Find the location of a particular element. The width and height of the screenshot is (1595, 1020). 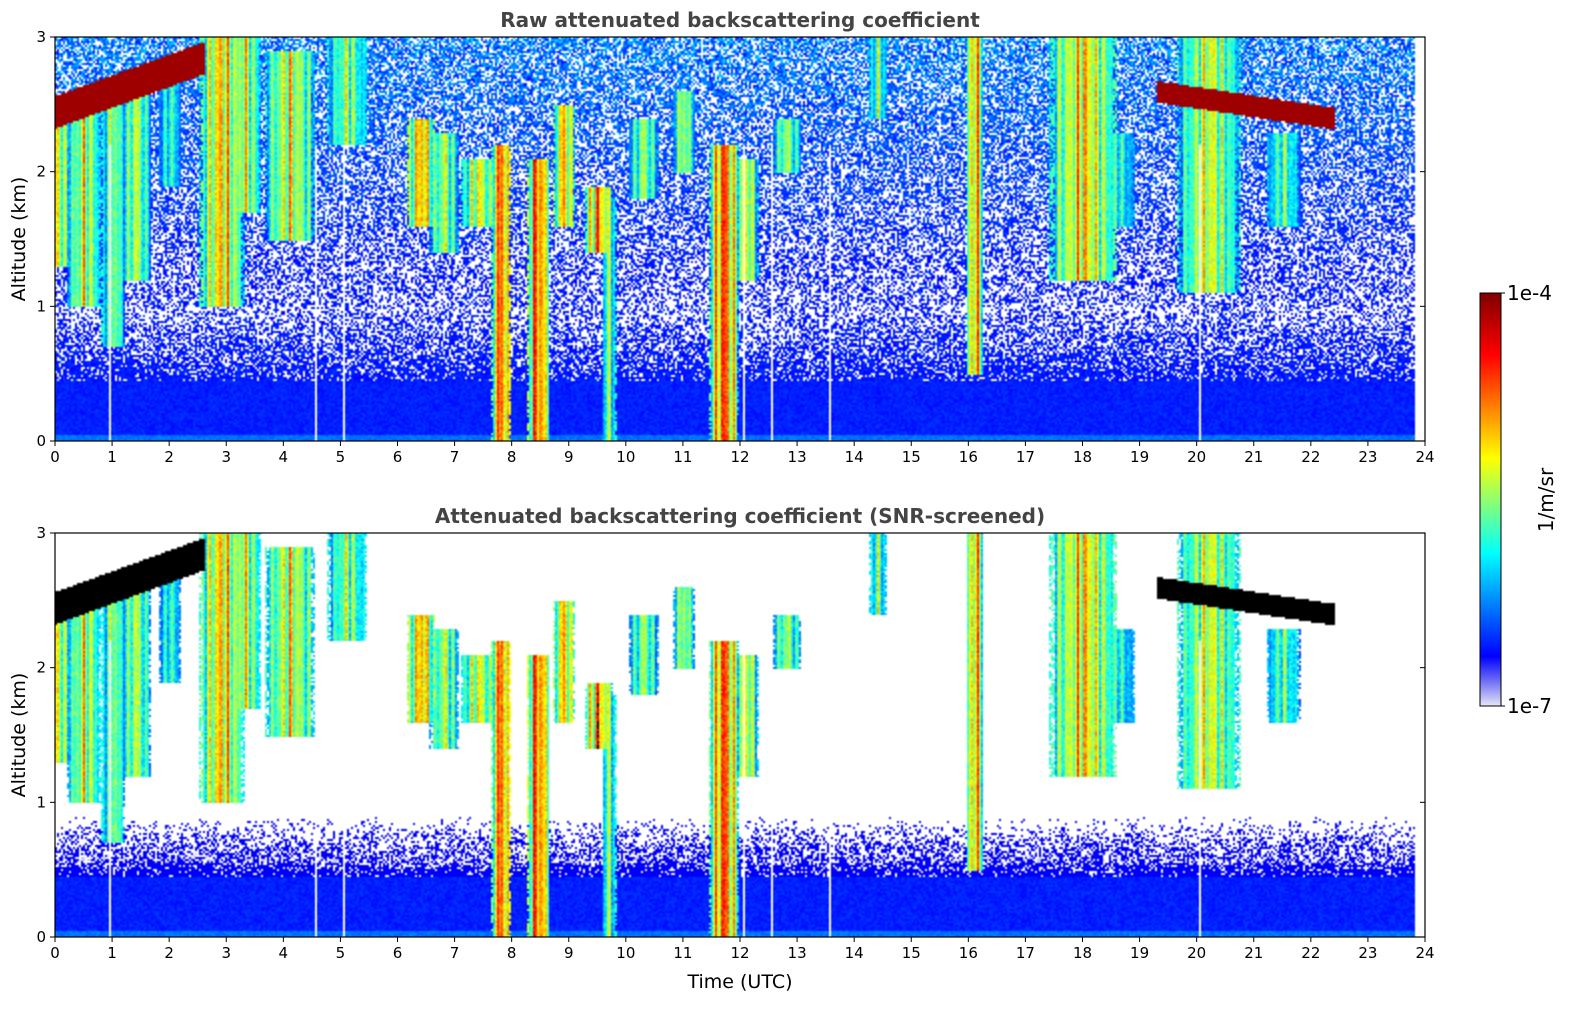

colorbar: 1e-4 1e-7 1/m/sr is located at coordinates (1518, 499).